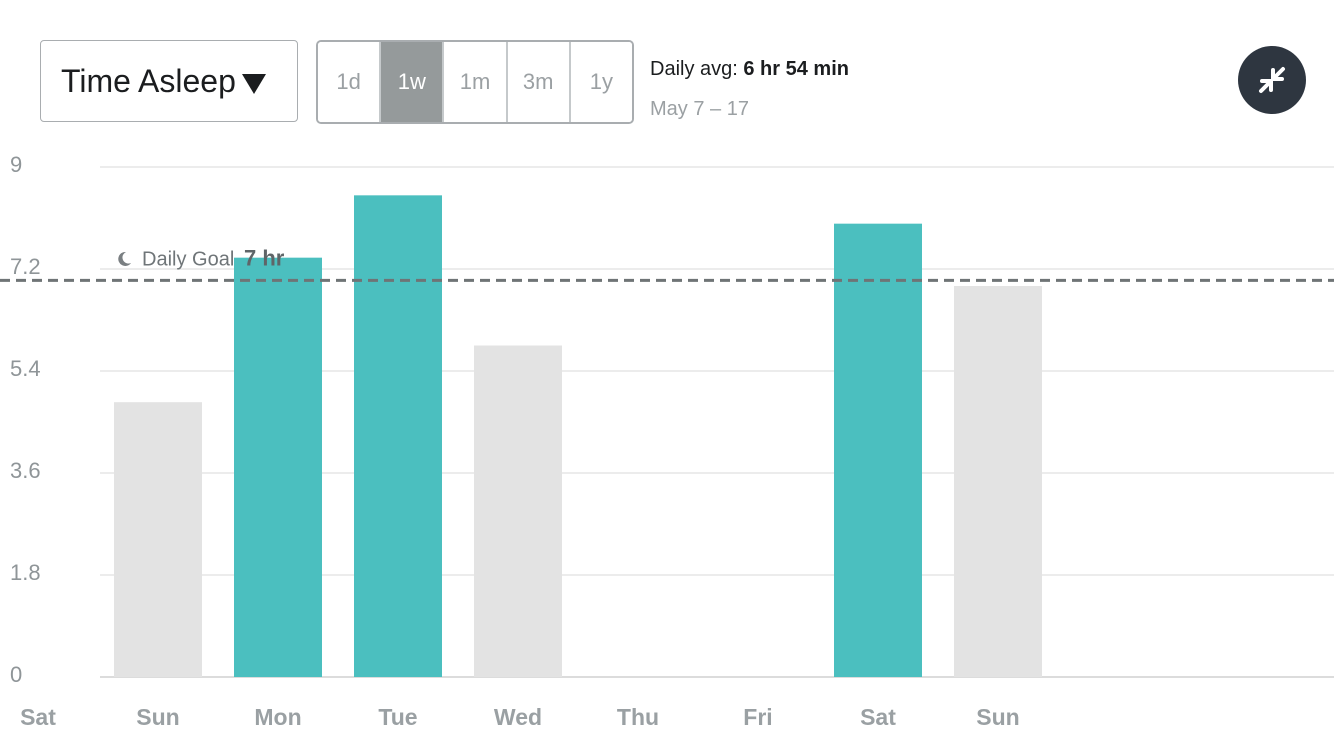 This screenshot has height=750, width=1334. Describe the element at coordinates (796, 69) in the screenshot. I see `daily-average-value: 6 hr 54 min` at that location.